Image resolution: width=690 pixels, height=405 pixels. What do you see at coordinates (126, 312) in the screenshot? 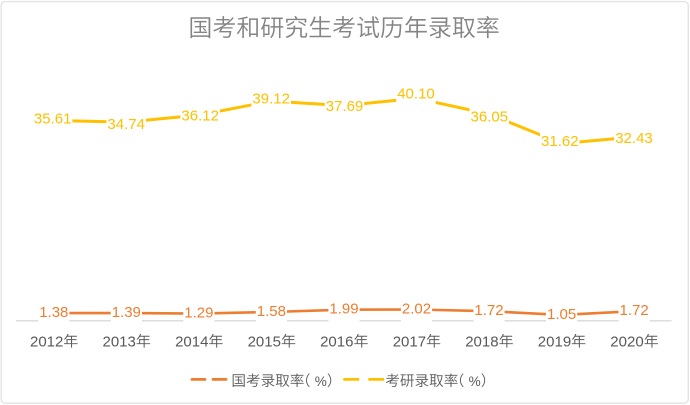
I see `svg-text: 1.39` at bounding box center [126, 312].